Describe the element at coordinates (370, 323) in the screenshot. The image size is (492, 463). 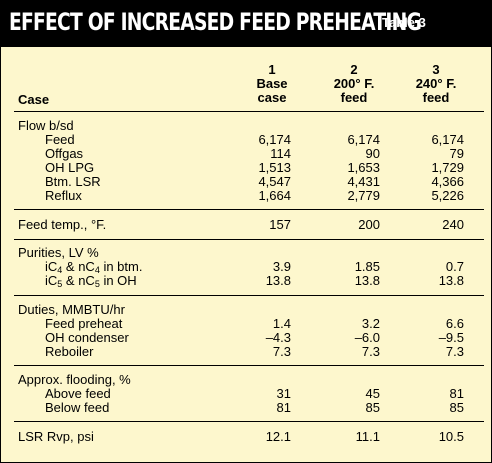
I see `cell-col-2: 3.2` at that location.